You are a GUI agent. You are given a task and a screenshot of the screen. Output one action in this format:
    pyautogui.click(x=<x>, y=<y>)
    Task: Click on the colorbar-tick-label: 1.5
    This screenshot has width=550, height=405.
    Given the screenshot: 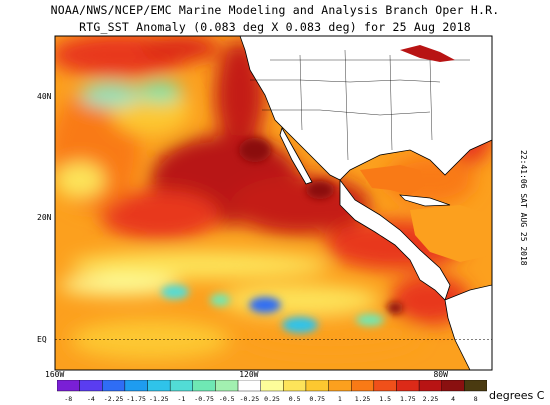 What is the action you would take?
    pyautogui.click(x=385, y=399)
    